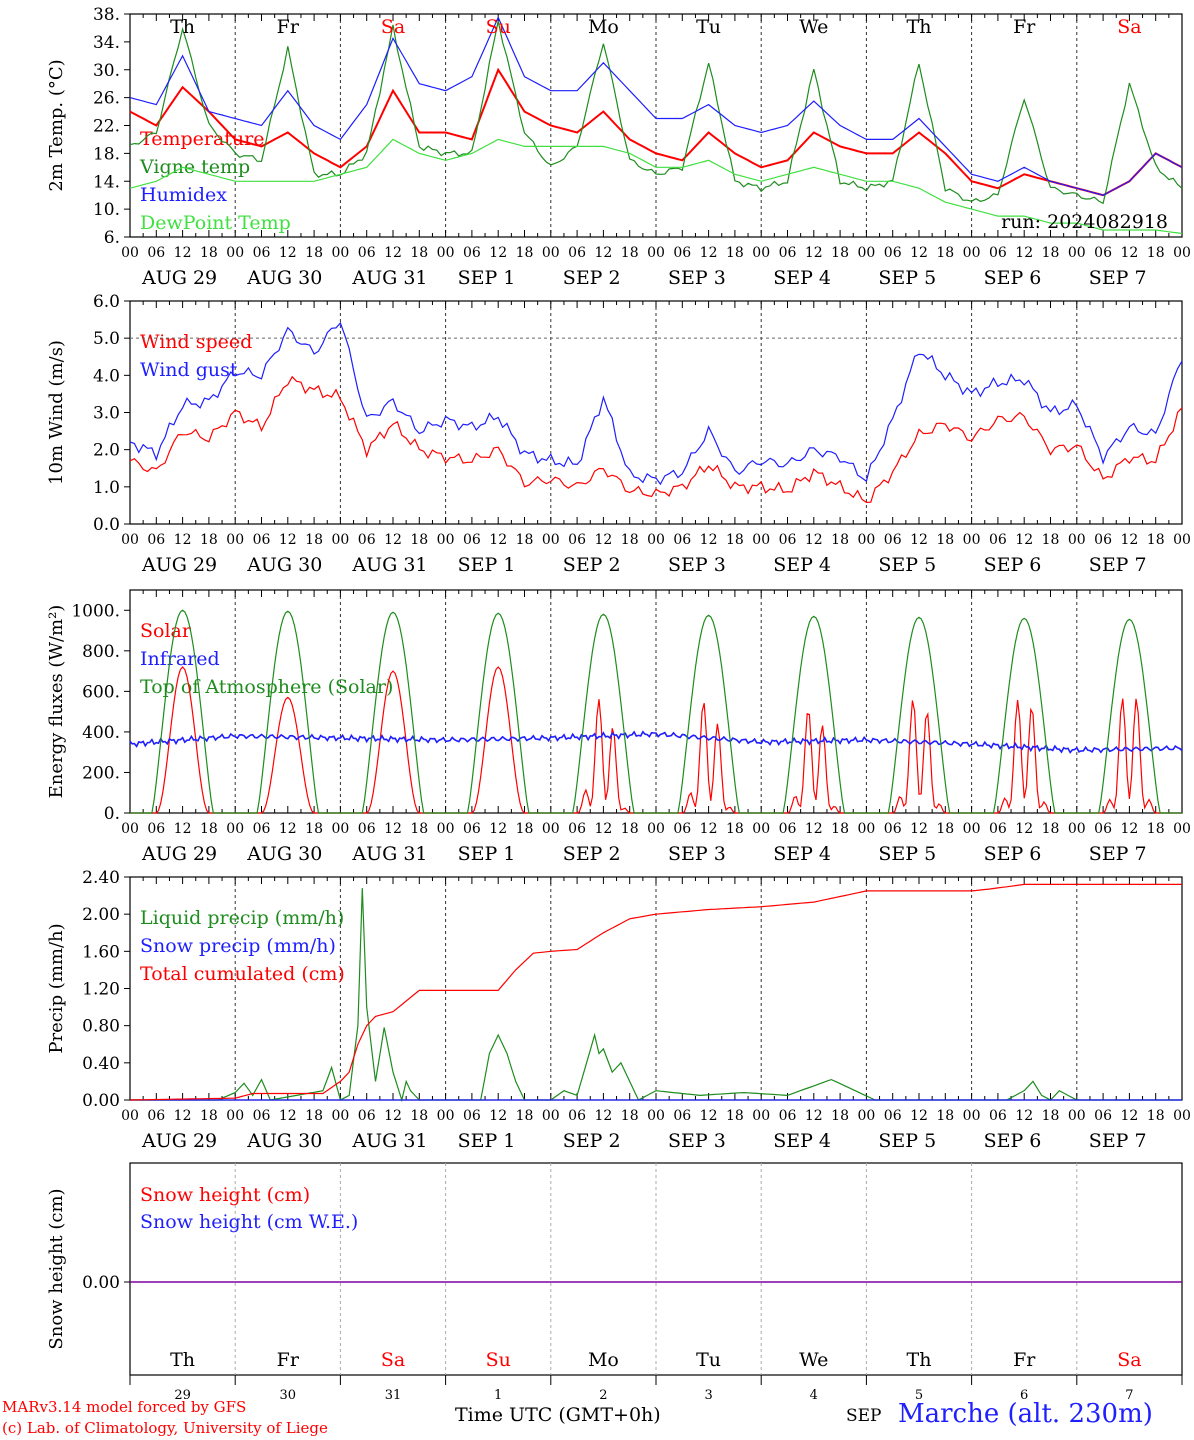  I want to click on y-tick-label: 2.40, so click(101, 878).